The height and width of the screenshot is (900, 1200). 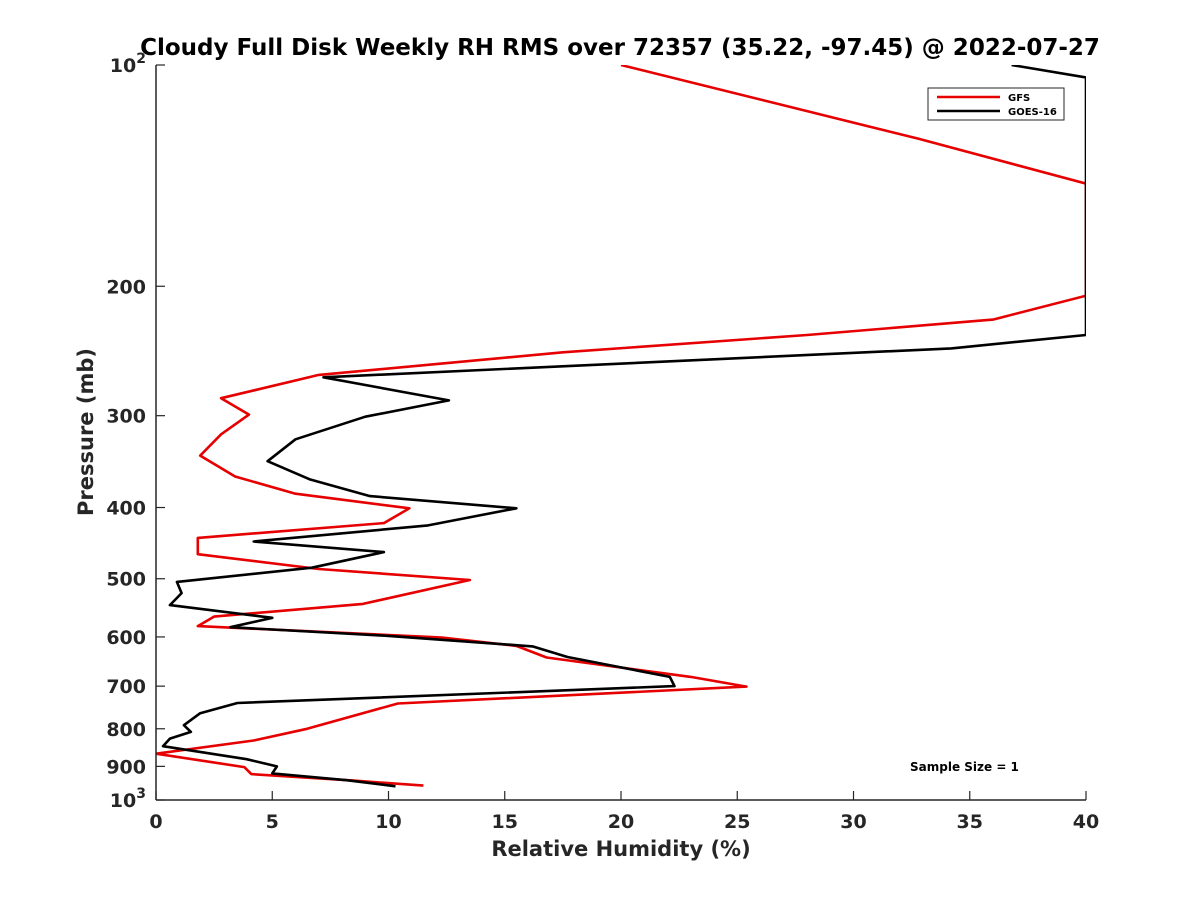 I want to click on x-axis-ticks: 0 5 10 15 20 25 30 35 40, so click(x=624, y=812).